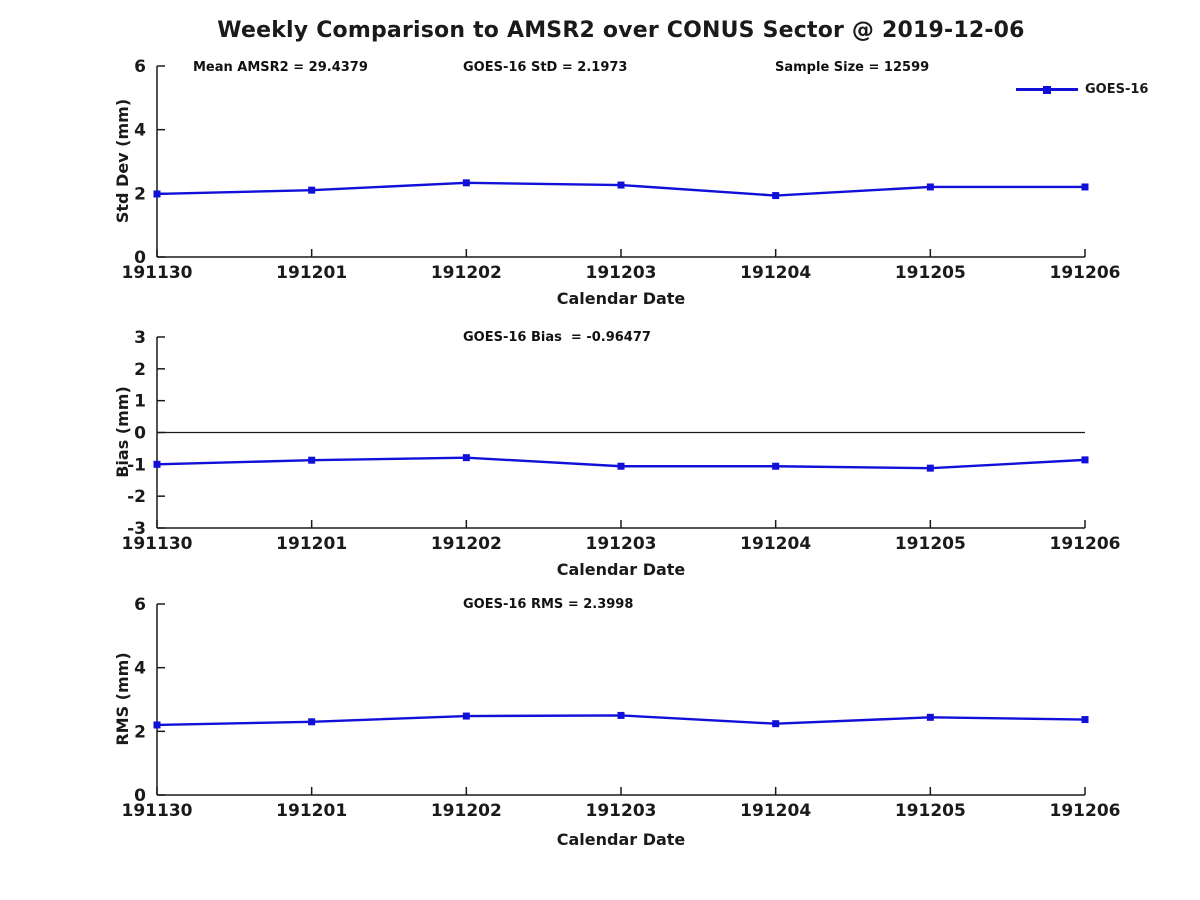 This screenshot has height=900, width=1200. I want to click on std-dev-y-axis-label: Std Dev (mm), so click(122, 161).